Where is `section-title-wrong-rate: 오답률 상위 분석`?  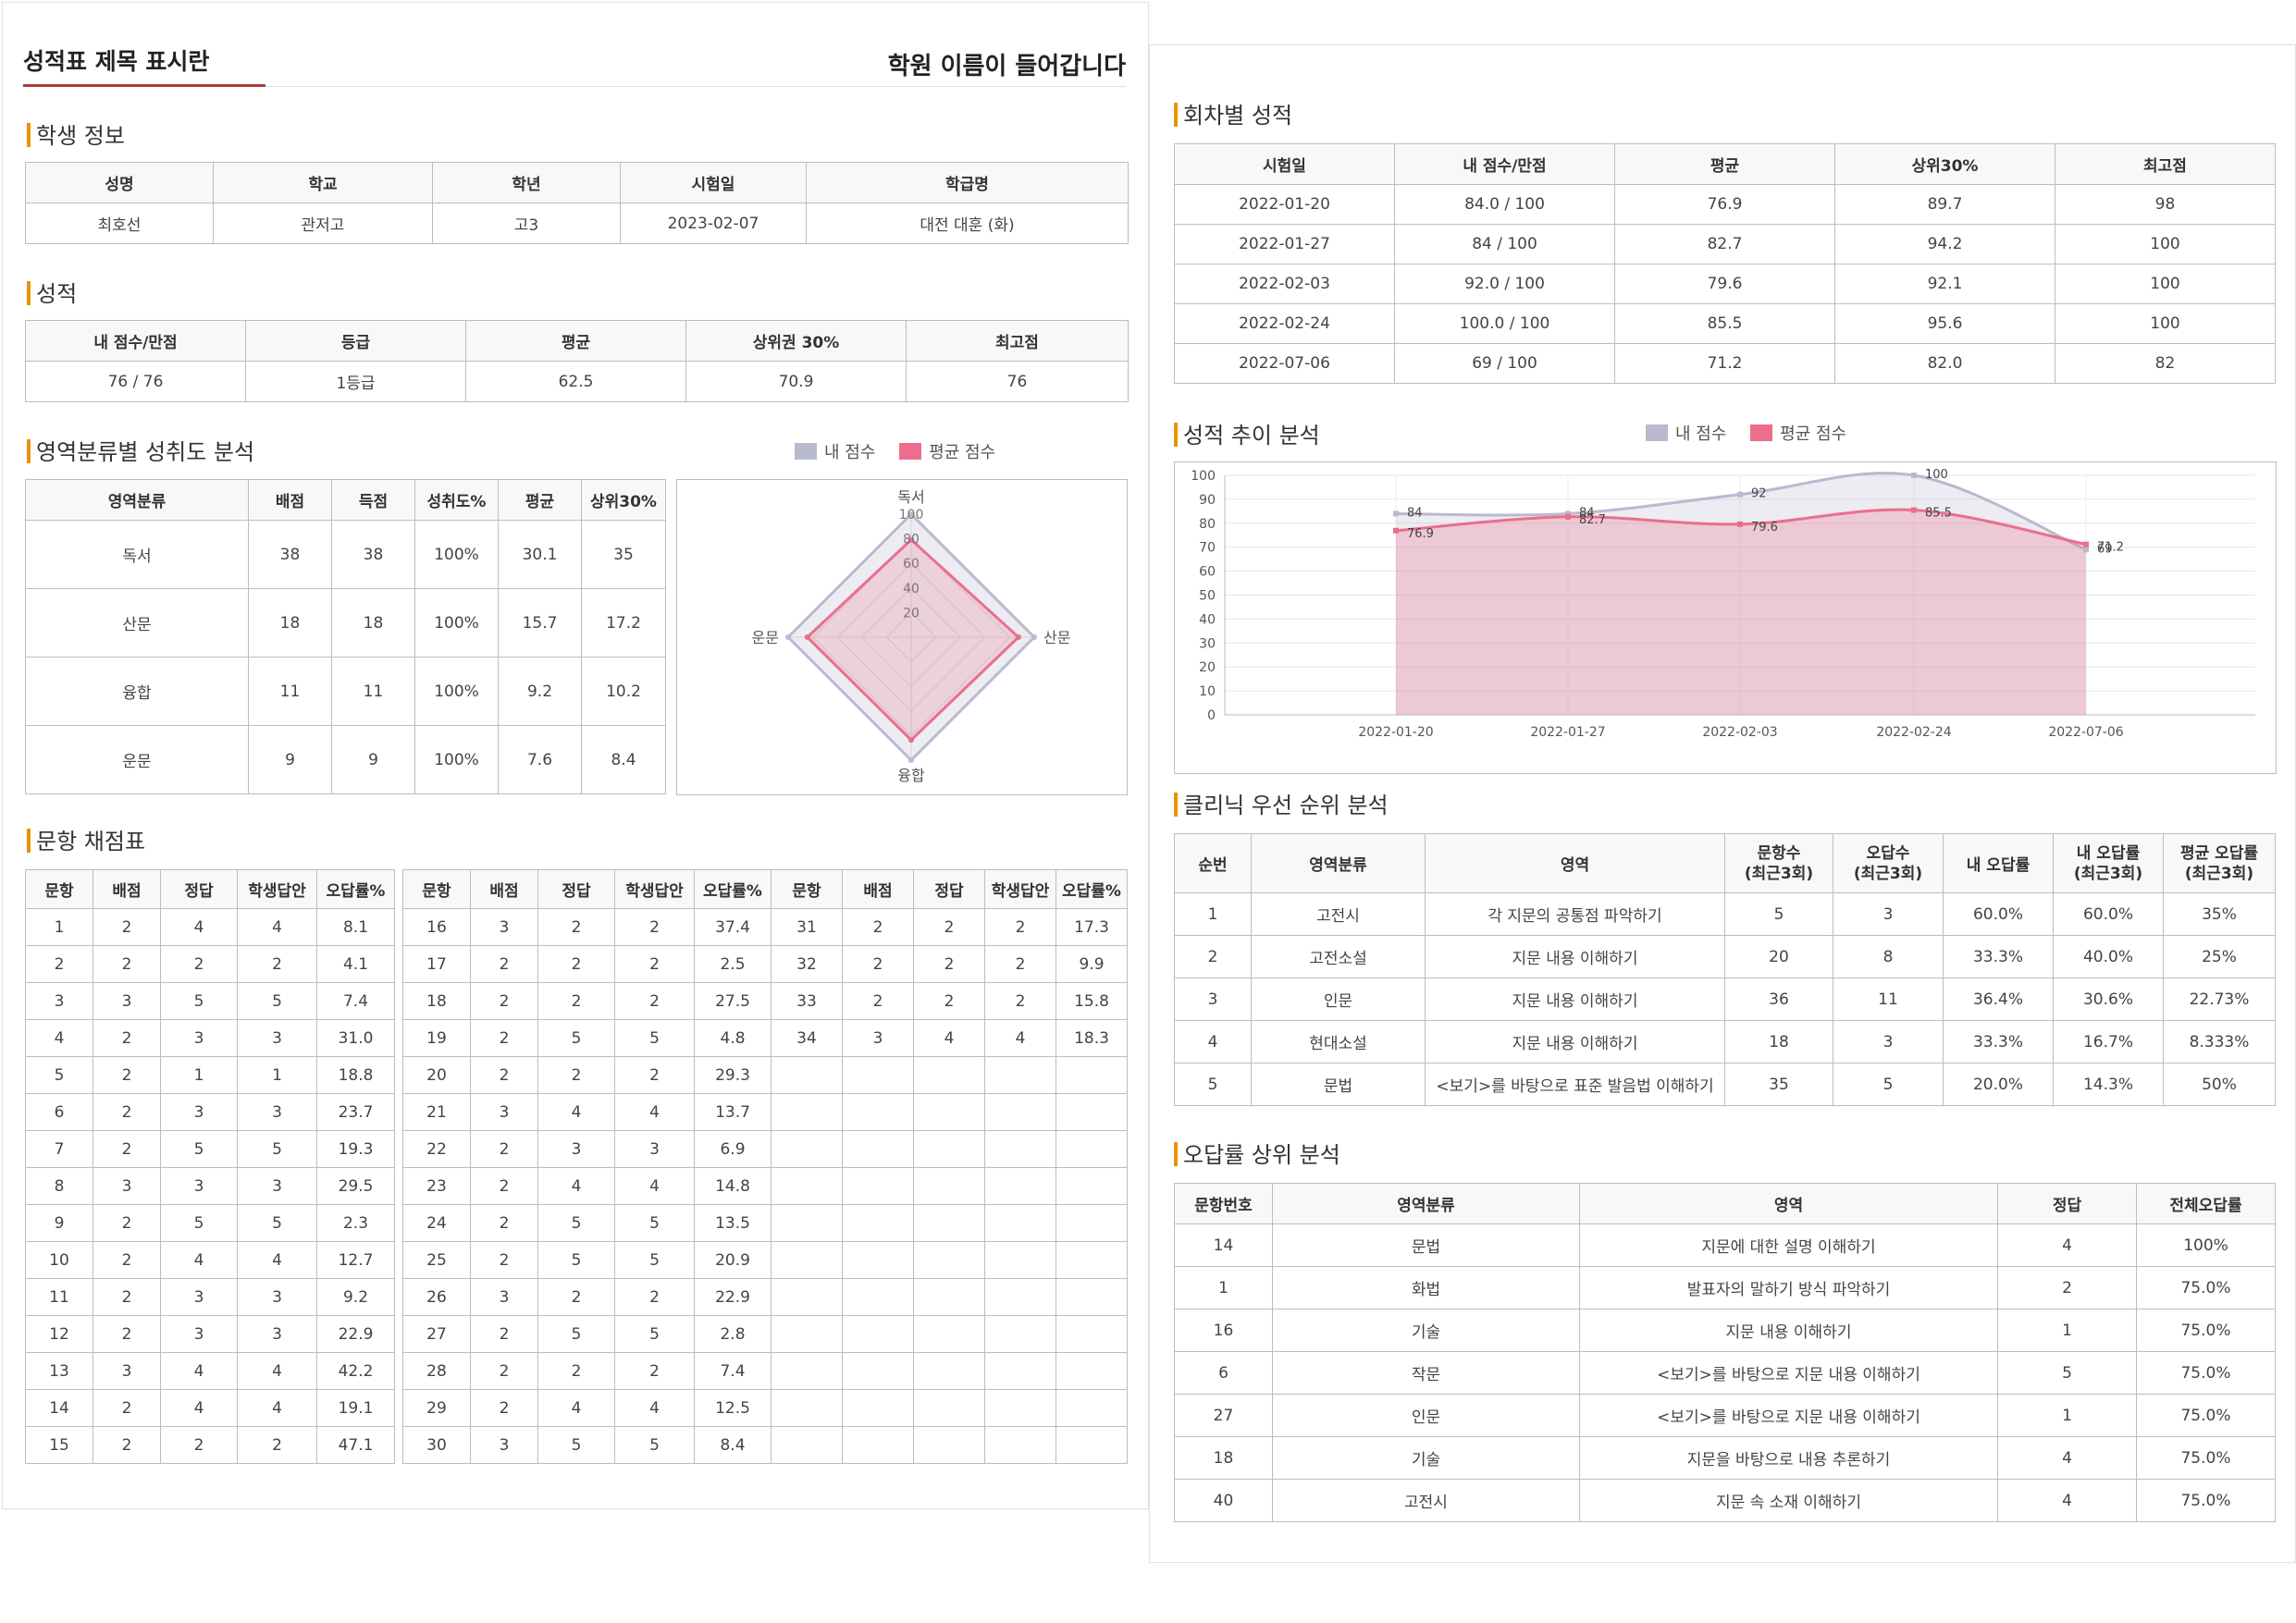
section-title-wrong-rate: 오답률 상위 분석 is located at coordinates (1257, 1153).